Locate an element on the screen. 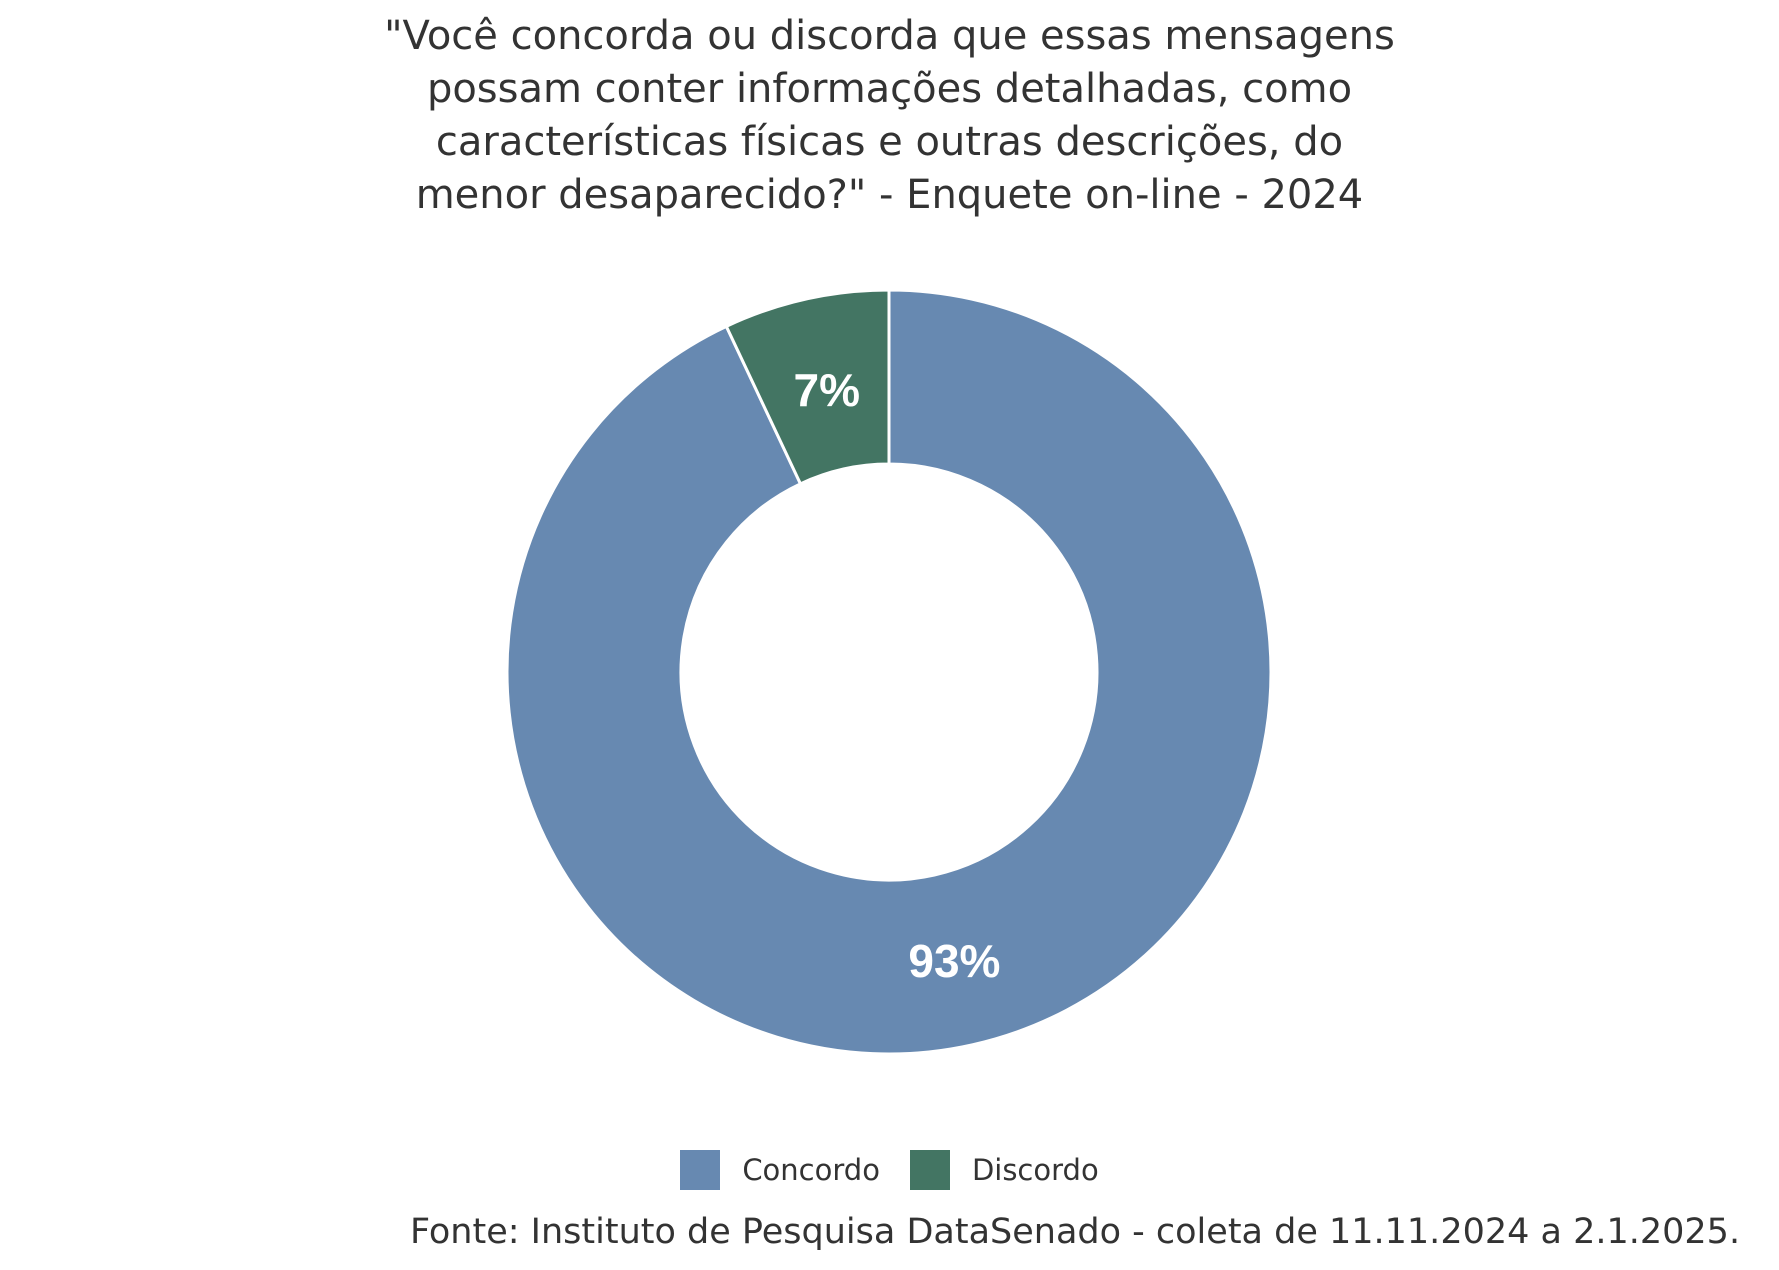 The height and width of the screenshot is (1270, 1779). data-label-concordo: 93% is located at coordinates (954, 961).